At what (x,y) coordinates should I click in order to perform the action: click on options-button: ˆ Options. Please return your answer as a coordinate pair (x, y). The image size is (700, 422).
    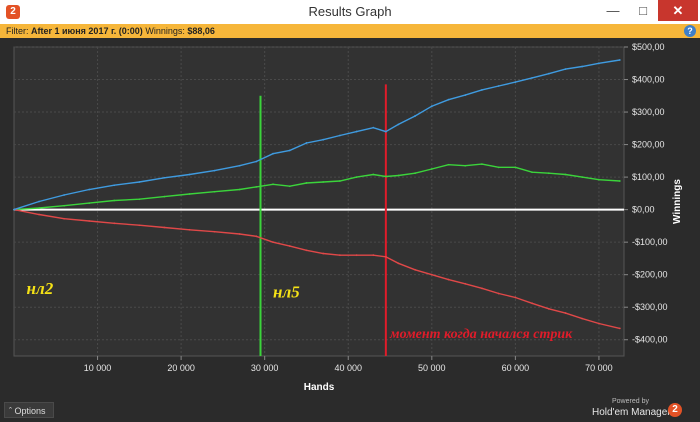
    Looking at the image, I should click on (29, 410).